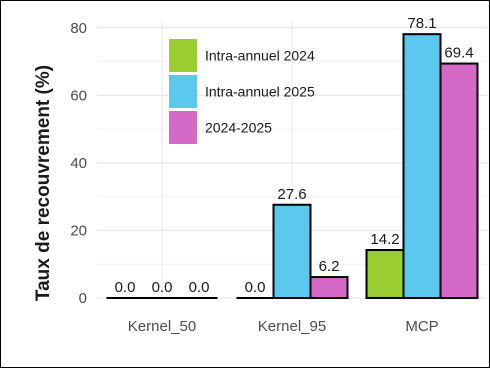 The width and height of the screenshot is (490, 368). Describe the element at coordinates (260, 92) in the screenshot. I see `legend-label: Intra-annuel 2025` at that location.